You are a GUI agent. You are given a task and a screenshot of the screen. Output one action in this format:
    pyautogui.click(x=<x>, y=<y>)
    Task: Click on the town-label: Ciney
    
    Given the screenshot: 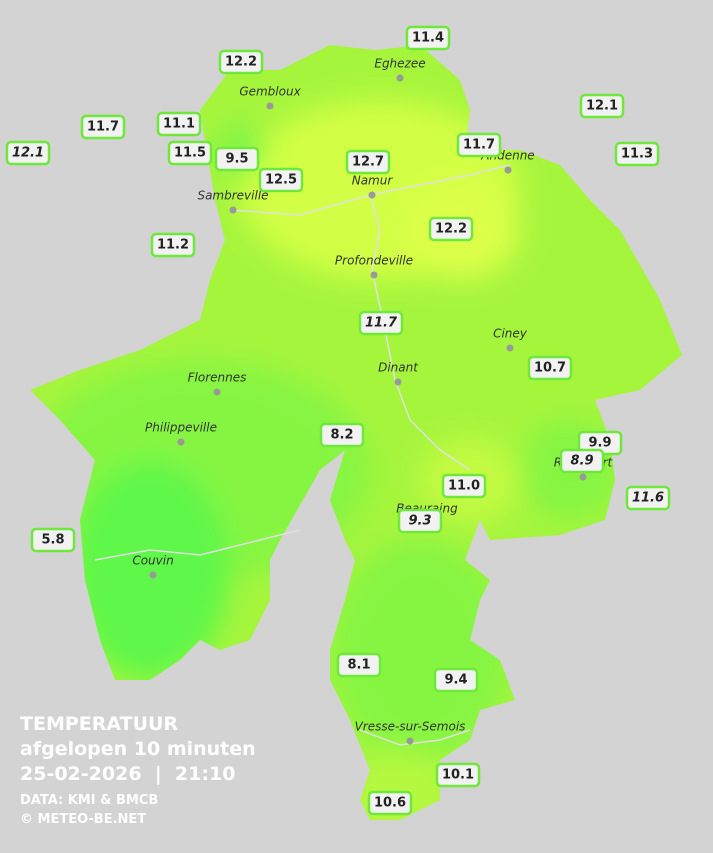 What is the action you would take?
    pyautogui.click(x=510, y=334)
    